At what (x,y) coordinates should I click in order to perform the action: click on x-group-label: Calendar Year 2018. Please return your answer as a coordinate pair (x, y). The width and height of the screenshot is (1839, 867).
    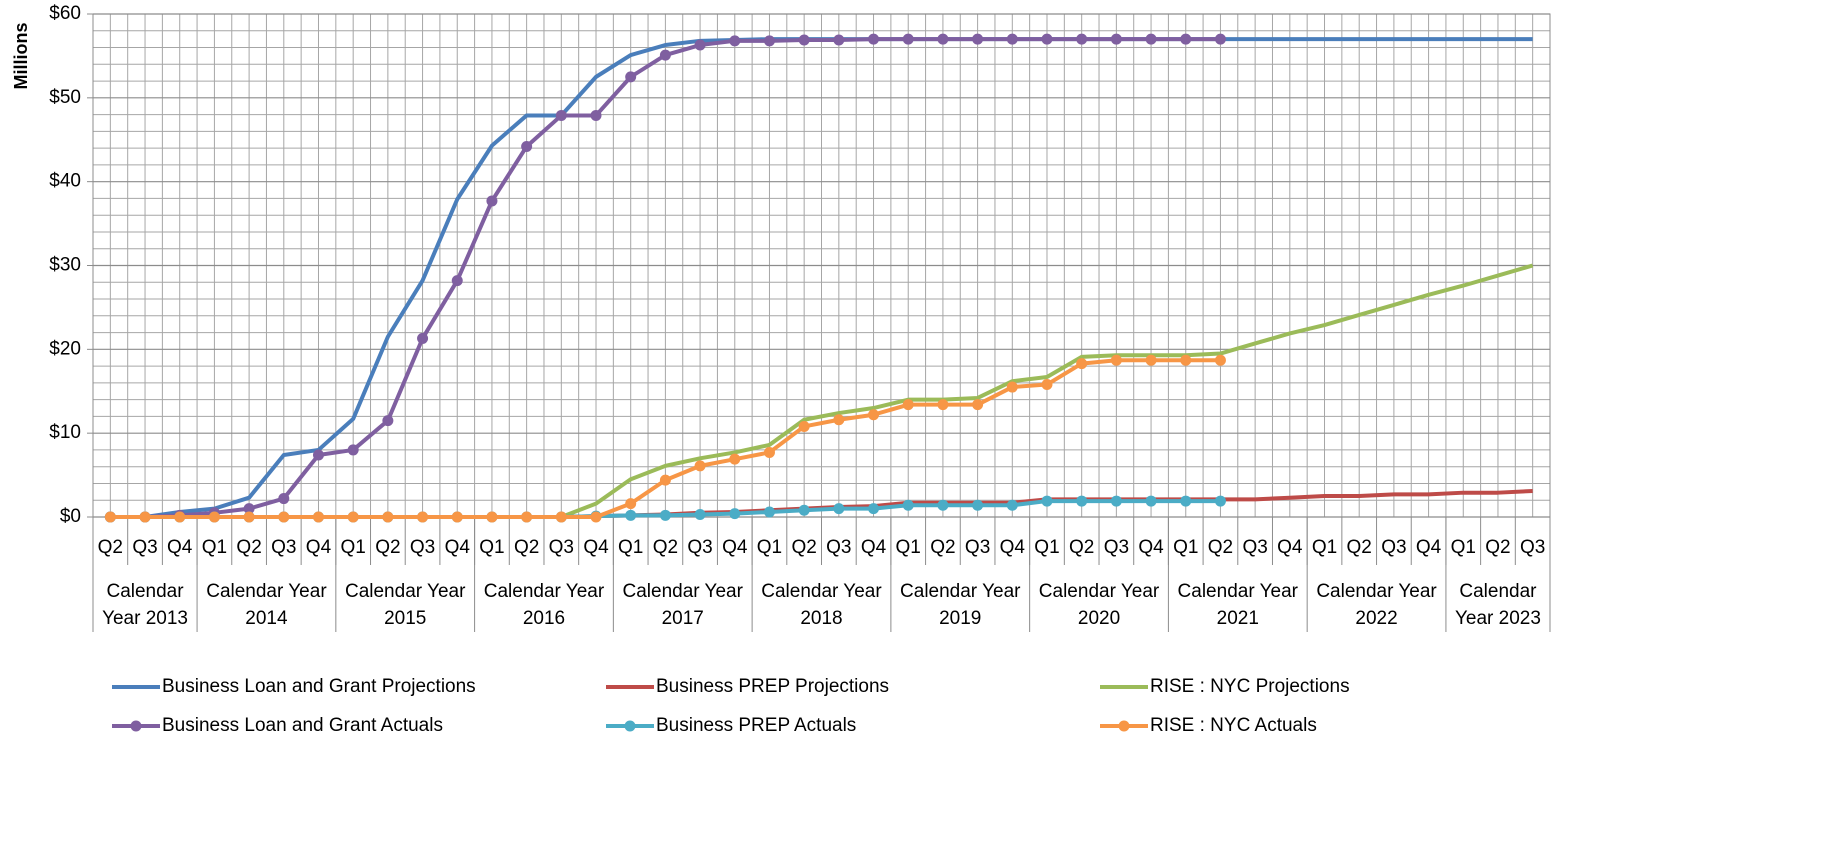
    Looking at the image, I should click on (821, 605).